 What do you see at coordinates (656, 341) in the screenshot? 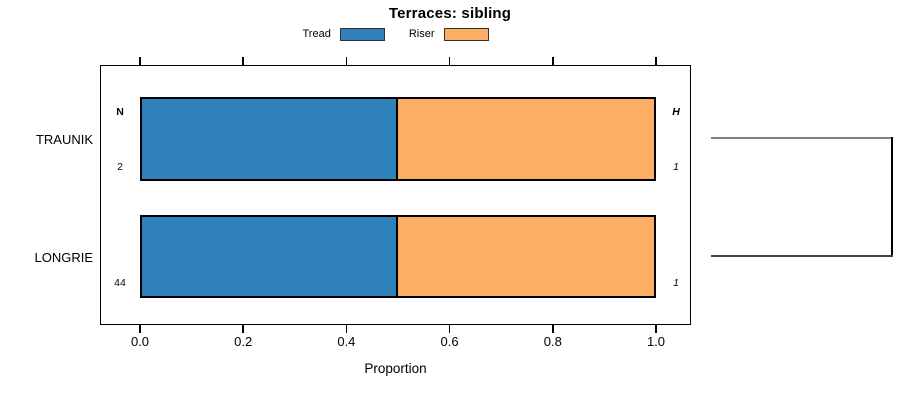
I see `x-tick-label: 1.0` at bounding box center [656, 341].